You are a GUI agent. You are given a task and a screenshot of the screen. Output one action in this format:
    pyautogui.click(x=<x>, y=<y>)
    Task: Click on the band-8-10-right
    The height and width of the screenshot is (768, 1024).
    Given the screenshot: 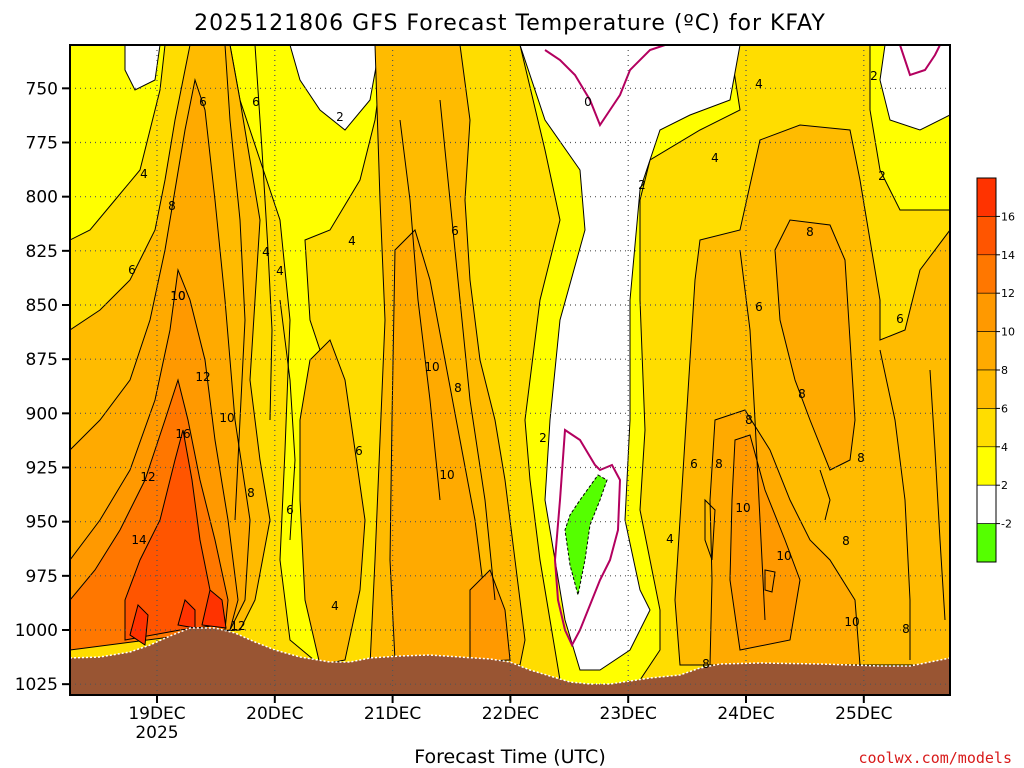 What is the action you would take?
    pyautogui.click(x=815, y=345)
    